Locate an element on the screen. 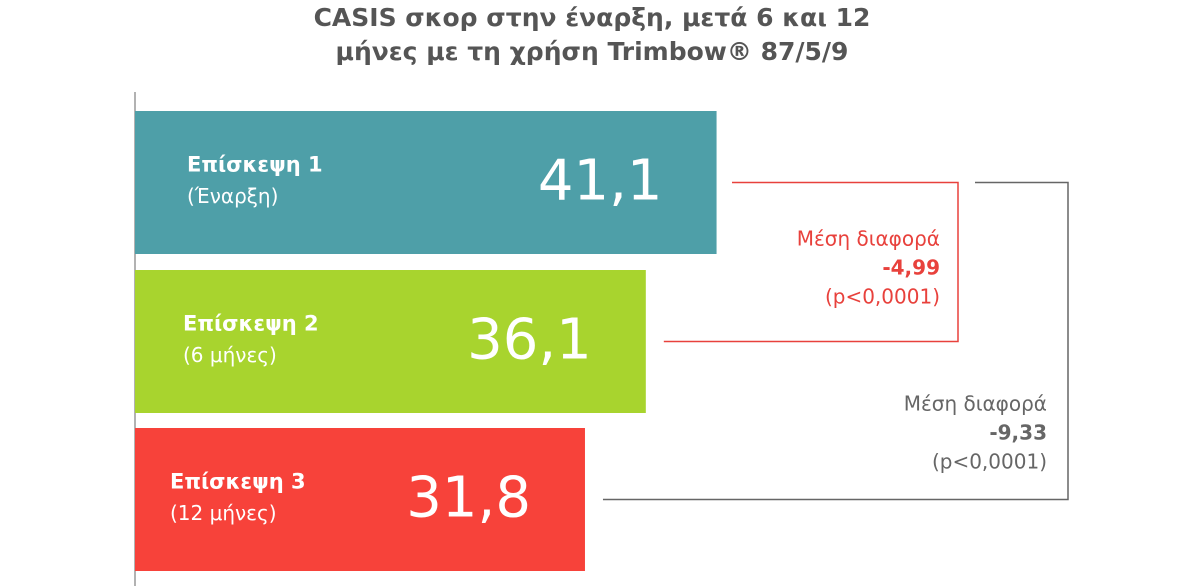 The image size is (1201, 586). chart-title: CASIS σκορ στην έναρξη, μετά 6 και 12 is located at coordinates (592, 17).